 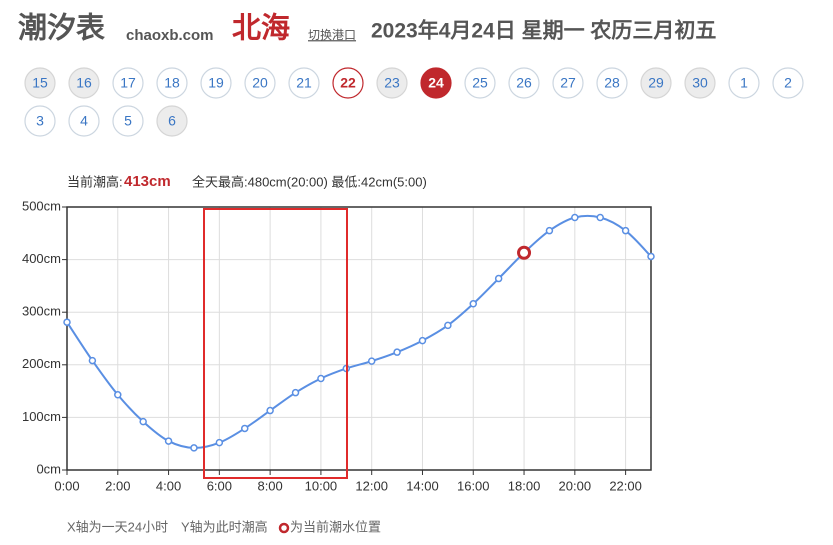 I want to click on site-title: 潮汐表, so click(x=61, y=28).